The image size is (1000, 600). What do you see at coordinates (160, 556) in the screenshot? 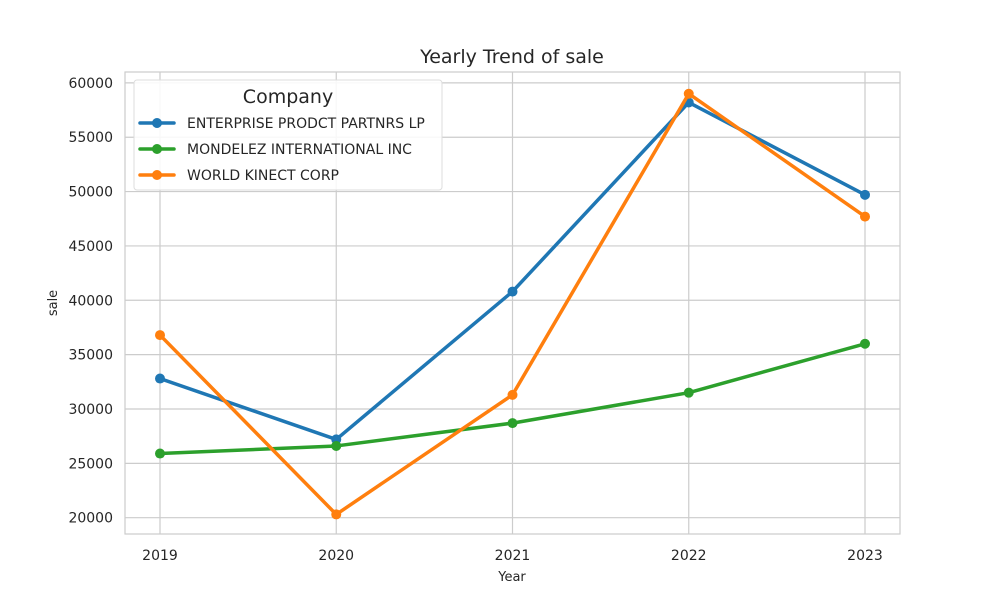
I see `x-tick-label: 2019` at bounding box center [160, 556].